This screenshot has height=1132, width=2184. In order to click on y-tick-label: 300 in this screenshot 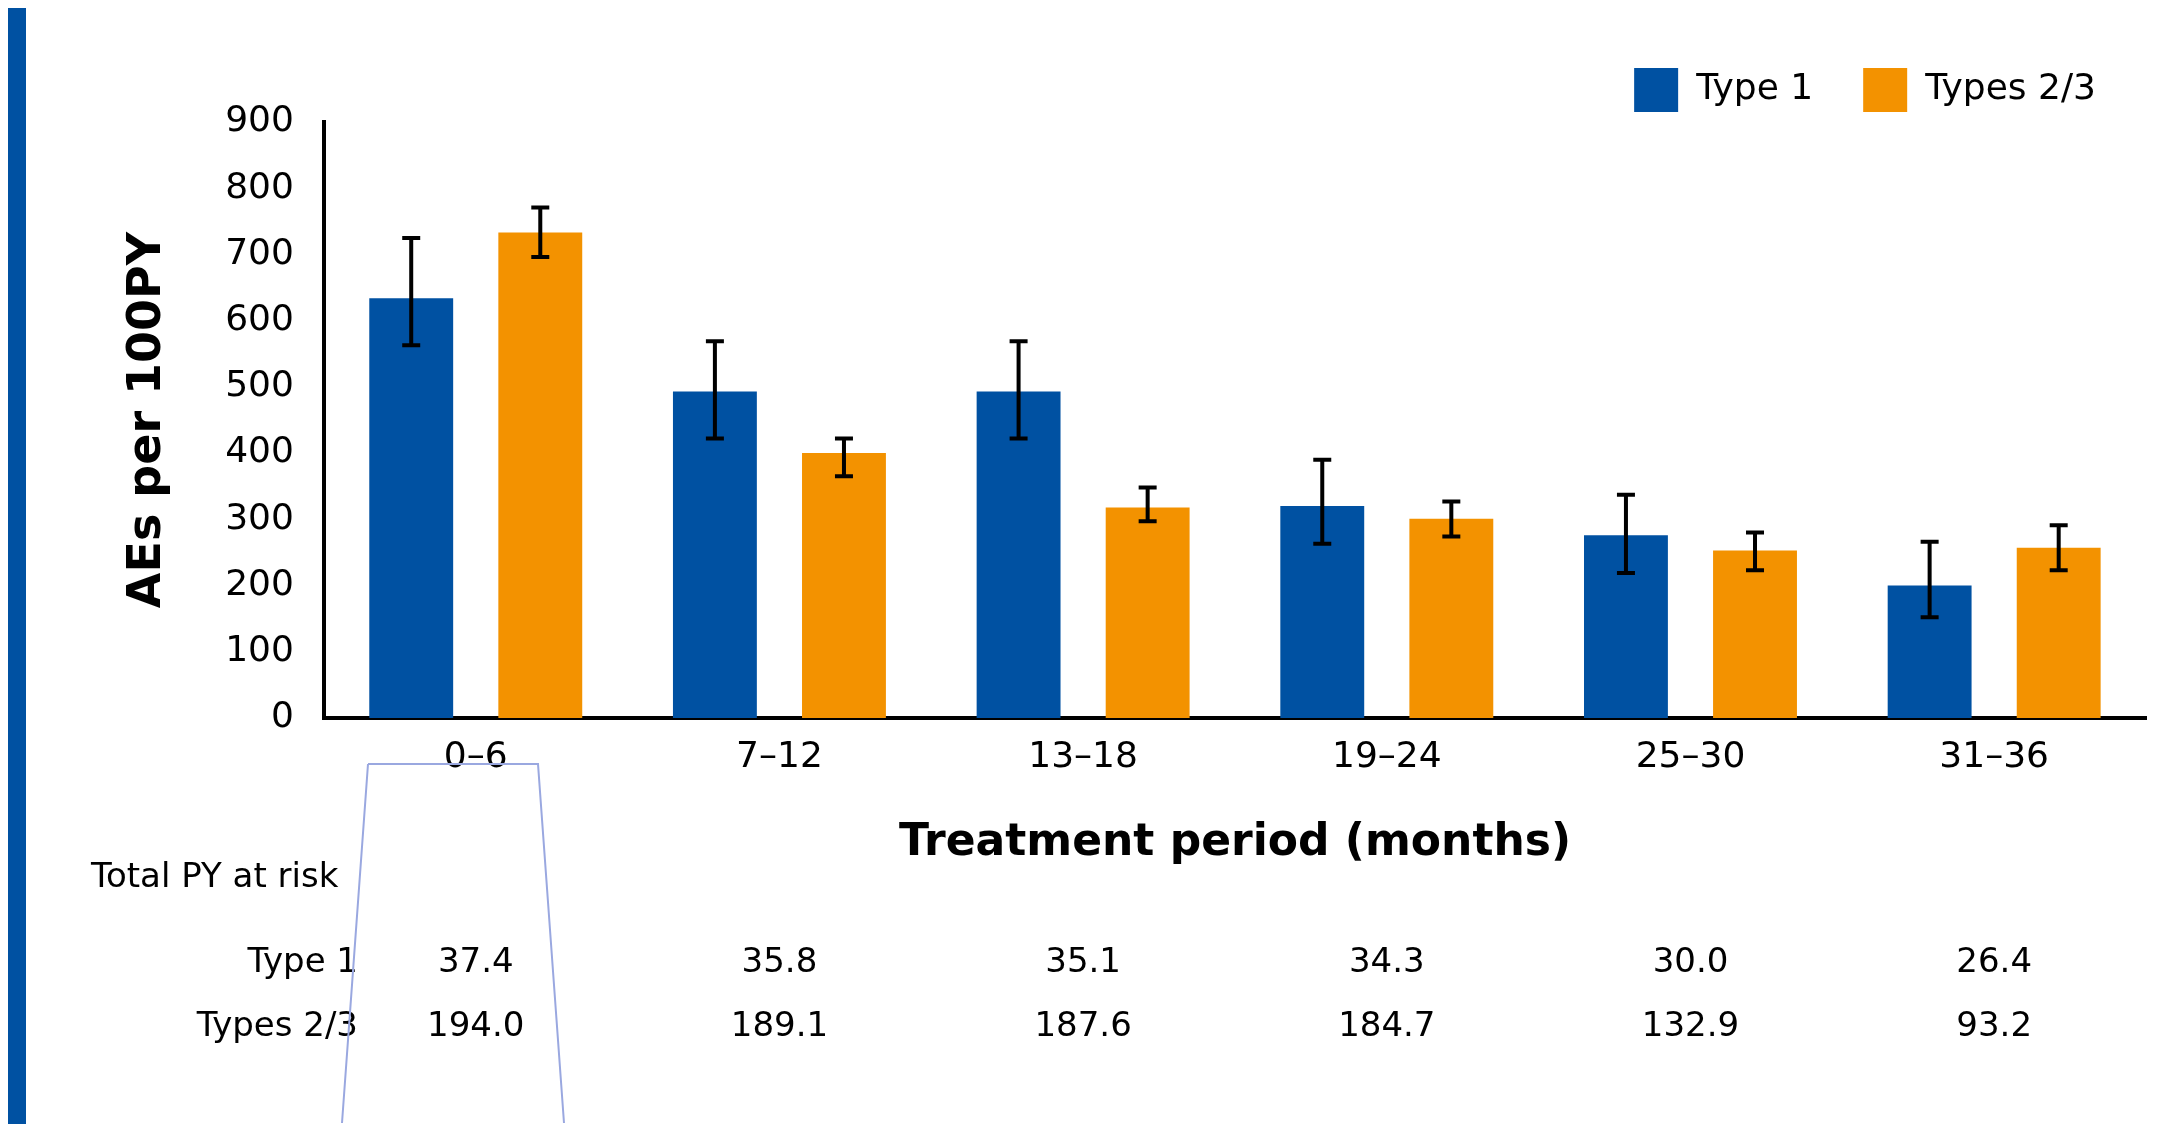, I will do `click(259, 516)`.